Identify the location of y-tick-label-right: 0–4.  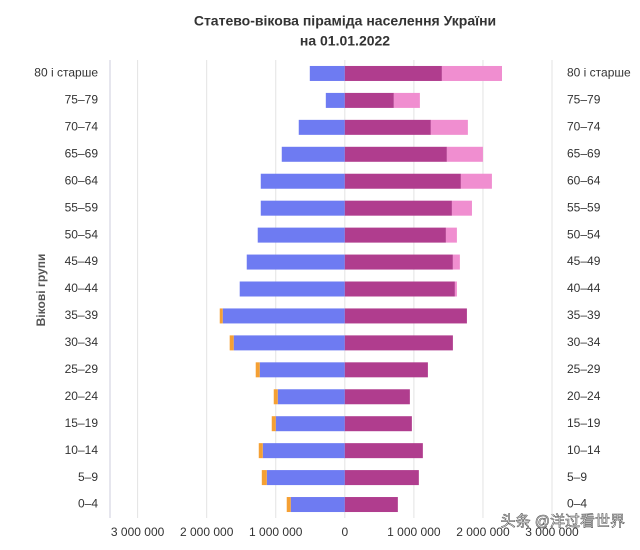
(577, 504).